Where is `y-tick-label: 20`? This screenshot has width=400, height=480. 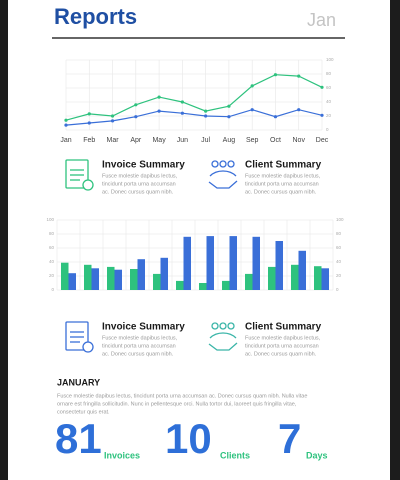 y-tick-label: 20 is located at coordinates (52, 275).